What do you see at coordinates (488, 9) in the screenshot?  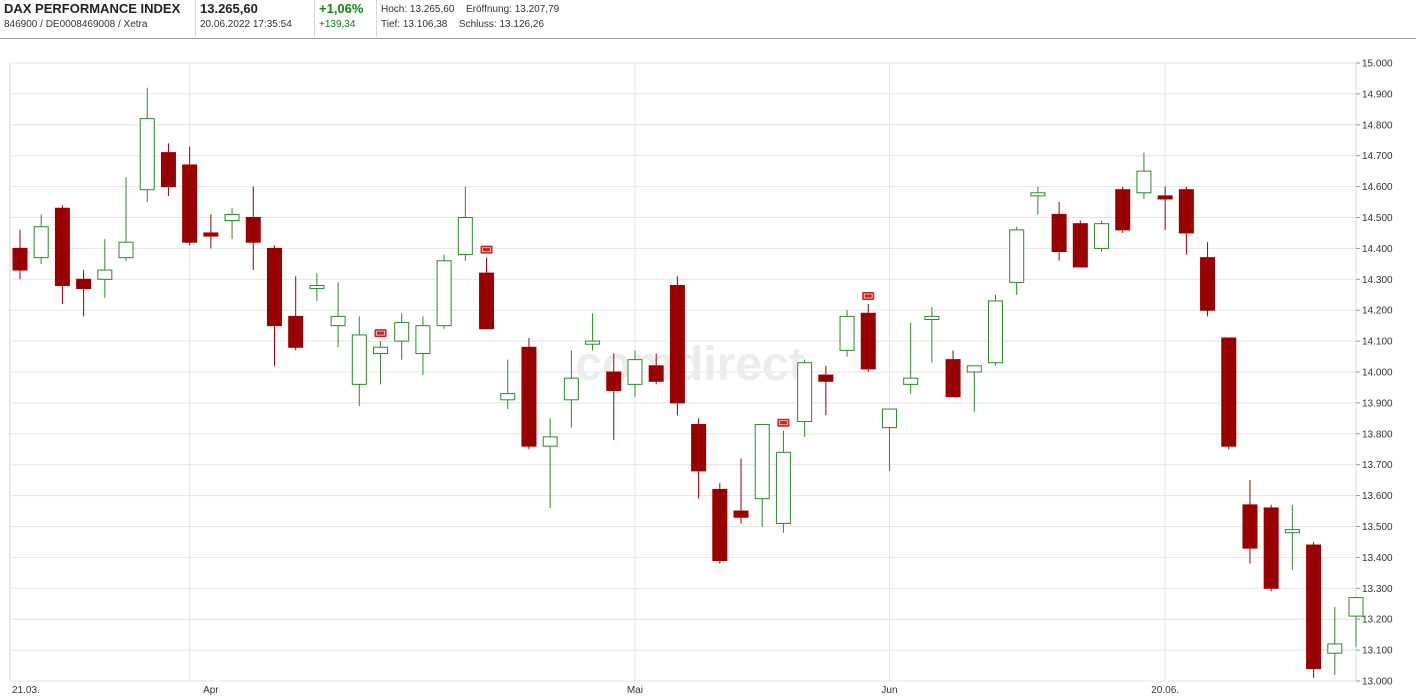 I see `open-label: Eröffnung:` at bounding box center [488, 9].